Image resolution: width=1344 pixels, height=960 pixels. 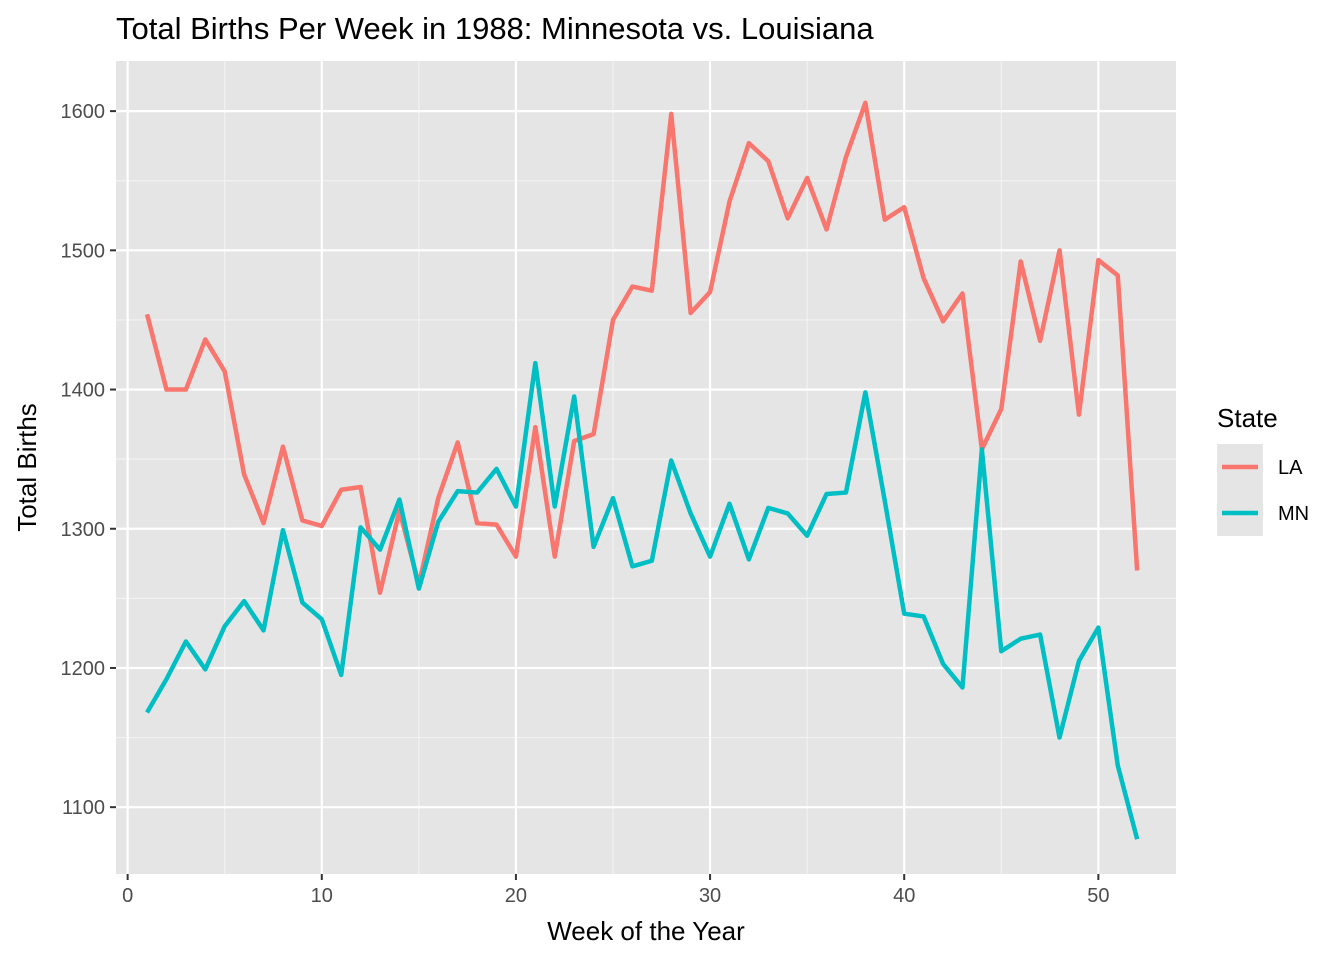 I want to click on y-axis-ticks: 1100 1200 1300 1400 1500 1600, so click(x=88, y=460).